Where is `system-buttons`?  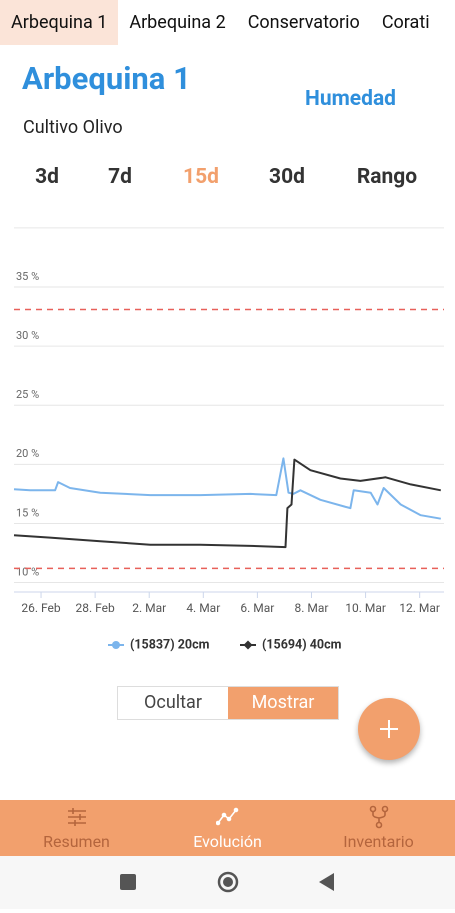
system-buttons is located at coordinates (227, 882).